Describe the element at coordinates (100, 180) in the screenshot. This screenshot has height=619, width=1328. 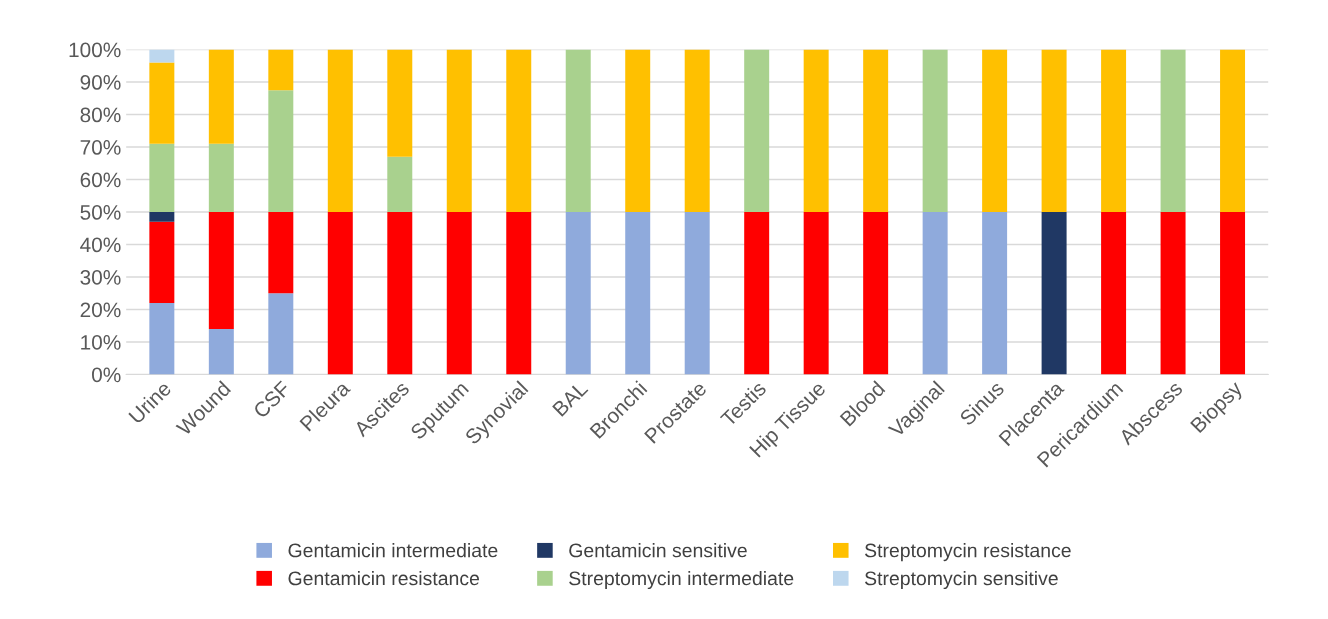
I see `y-tick-label: 60%` at that location.